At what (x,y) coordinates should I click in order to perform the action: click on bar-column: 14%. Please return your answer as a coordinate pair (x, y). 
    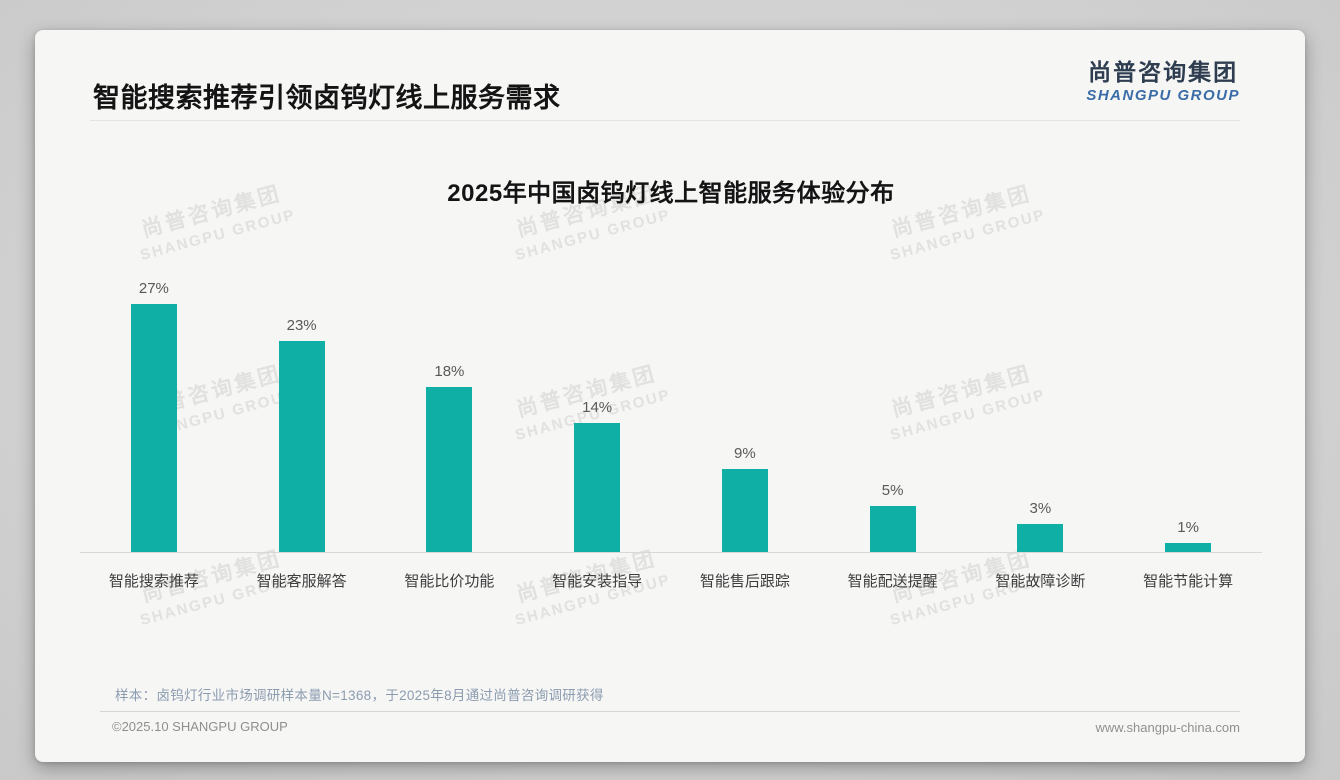
    Looking at the image, I should click on (597, 475).